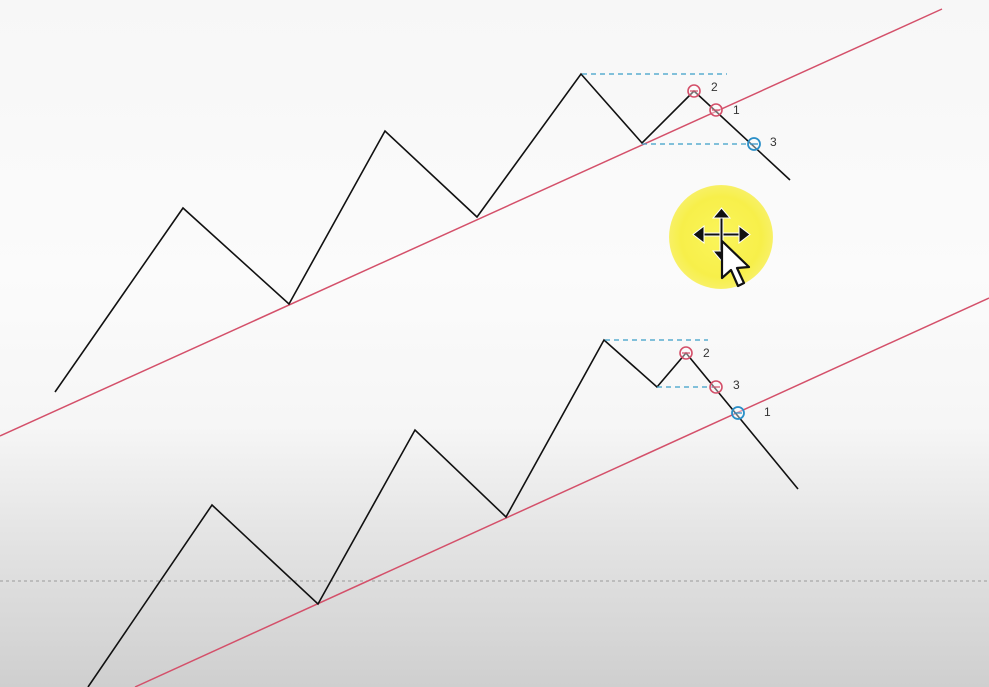 This screenshot has width=989, height=687. Describe the element at coordinates (714, 87) in the screenshot. I see `top-marker-2-label: 2` at that location.